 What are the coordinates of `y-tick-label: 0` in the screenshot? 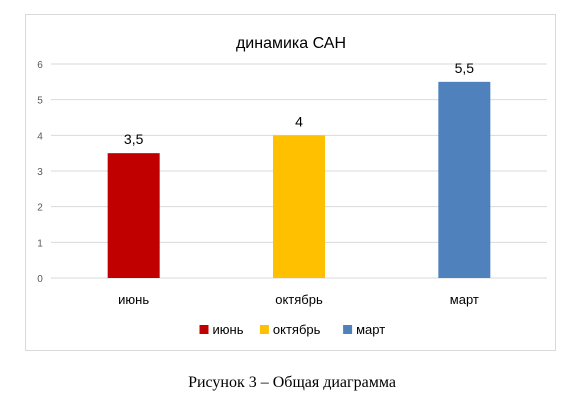 It's located at (40, 279).